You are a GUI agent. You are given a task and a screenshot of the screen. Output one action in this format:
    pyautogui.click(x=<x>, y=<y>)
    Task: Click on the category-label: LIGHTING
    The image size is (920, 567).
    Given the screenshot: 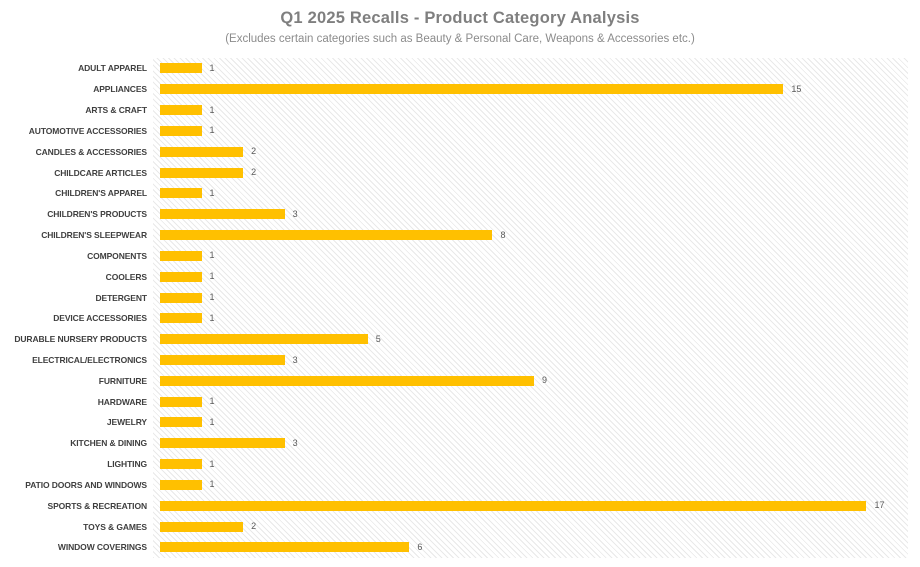 What is the action you would take?
    pyautogui.click(x=127, y=464)
    